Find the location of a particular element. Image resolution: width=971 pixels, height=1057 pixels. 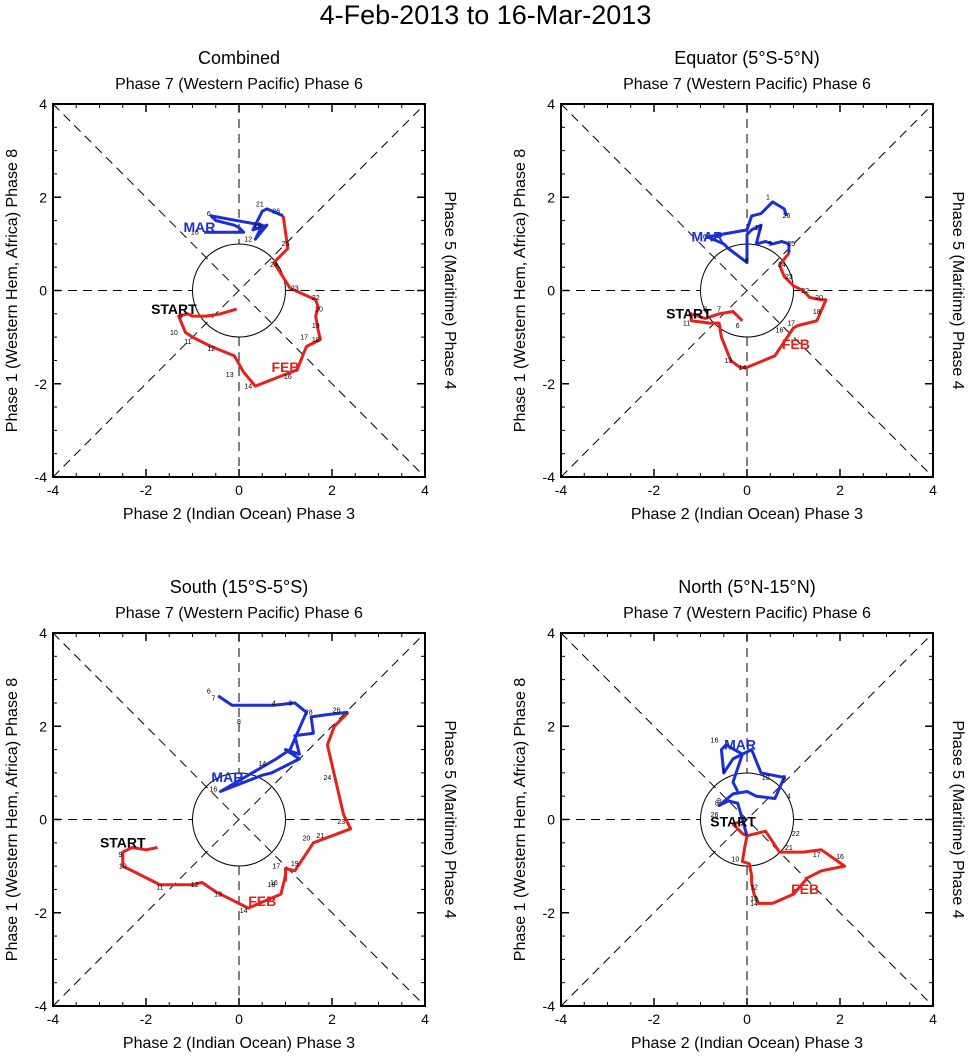

mar-day-label: 4 is located at coordinates (274, 703).